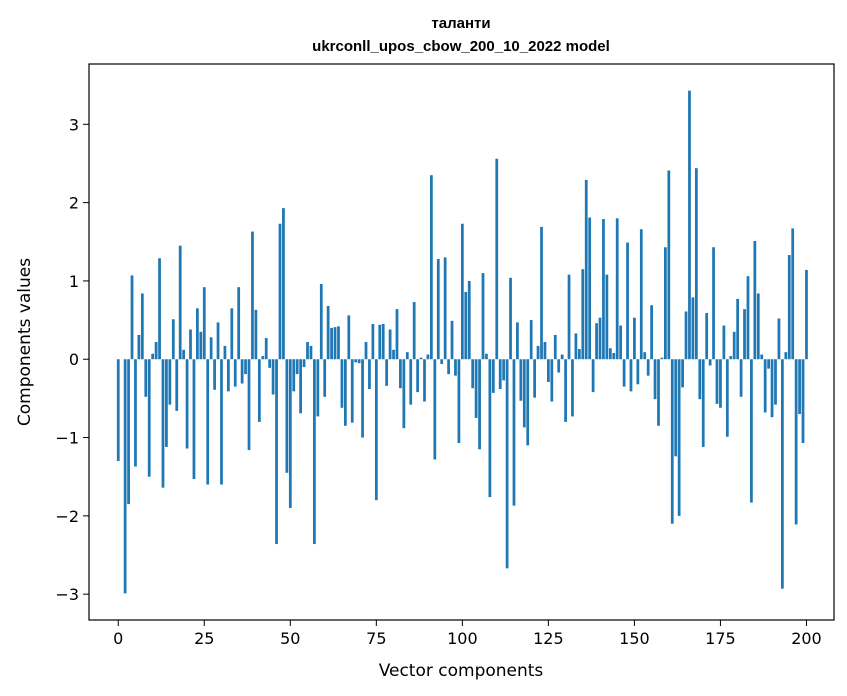 This screenshot has height=696, width=847. I want to click on x-tick-label: 100, so click(462, 638).